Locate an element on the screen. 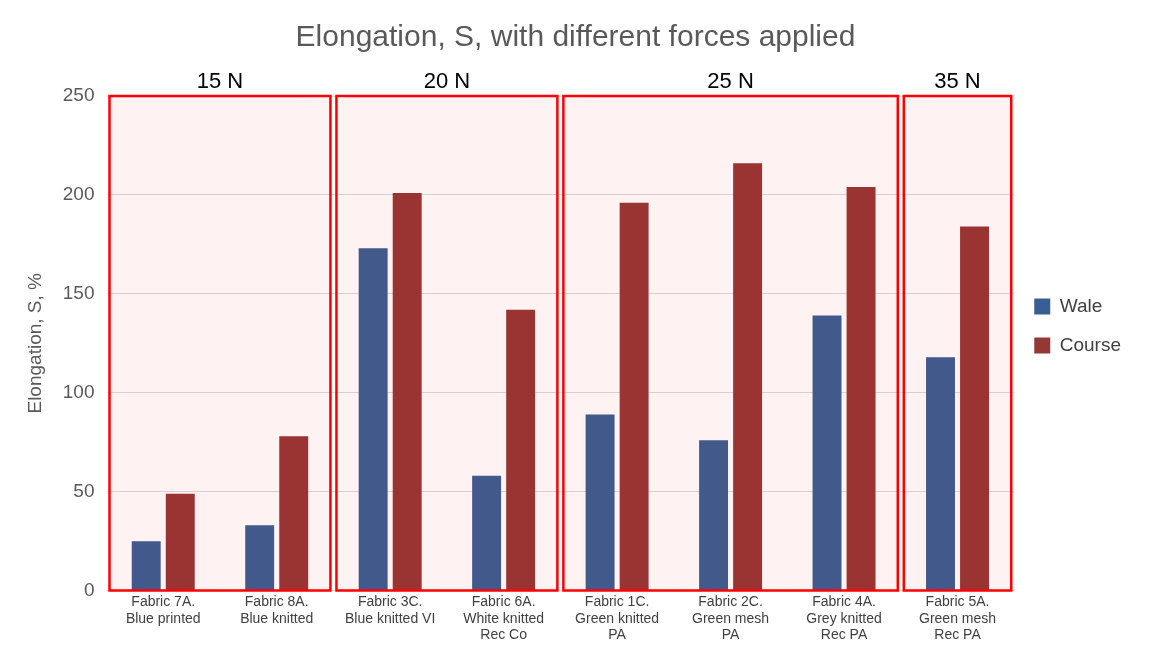 Image resolution: width=1161 pixels, height=657 pixels. y-tick-label: 50 is located at coordinates (84, 490).